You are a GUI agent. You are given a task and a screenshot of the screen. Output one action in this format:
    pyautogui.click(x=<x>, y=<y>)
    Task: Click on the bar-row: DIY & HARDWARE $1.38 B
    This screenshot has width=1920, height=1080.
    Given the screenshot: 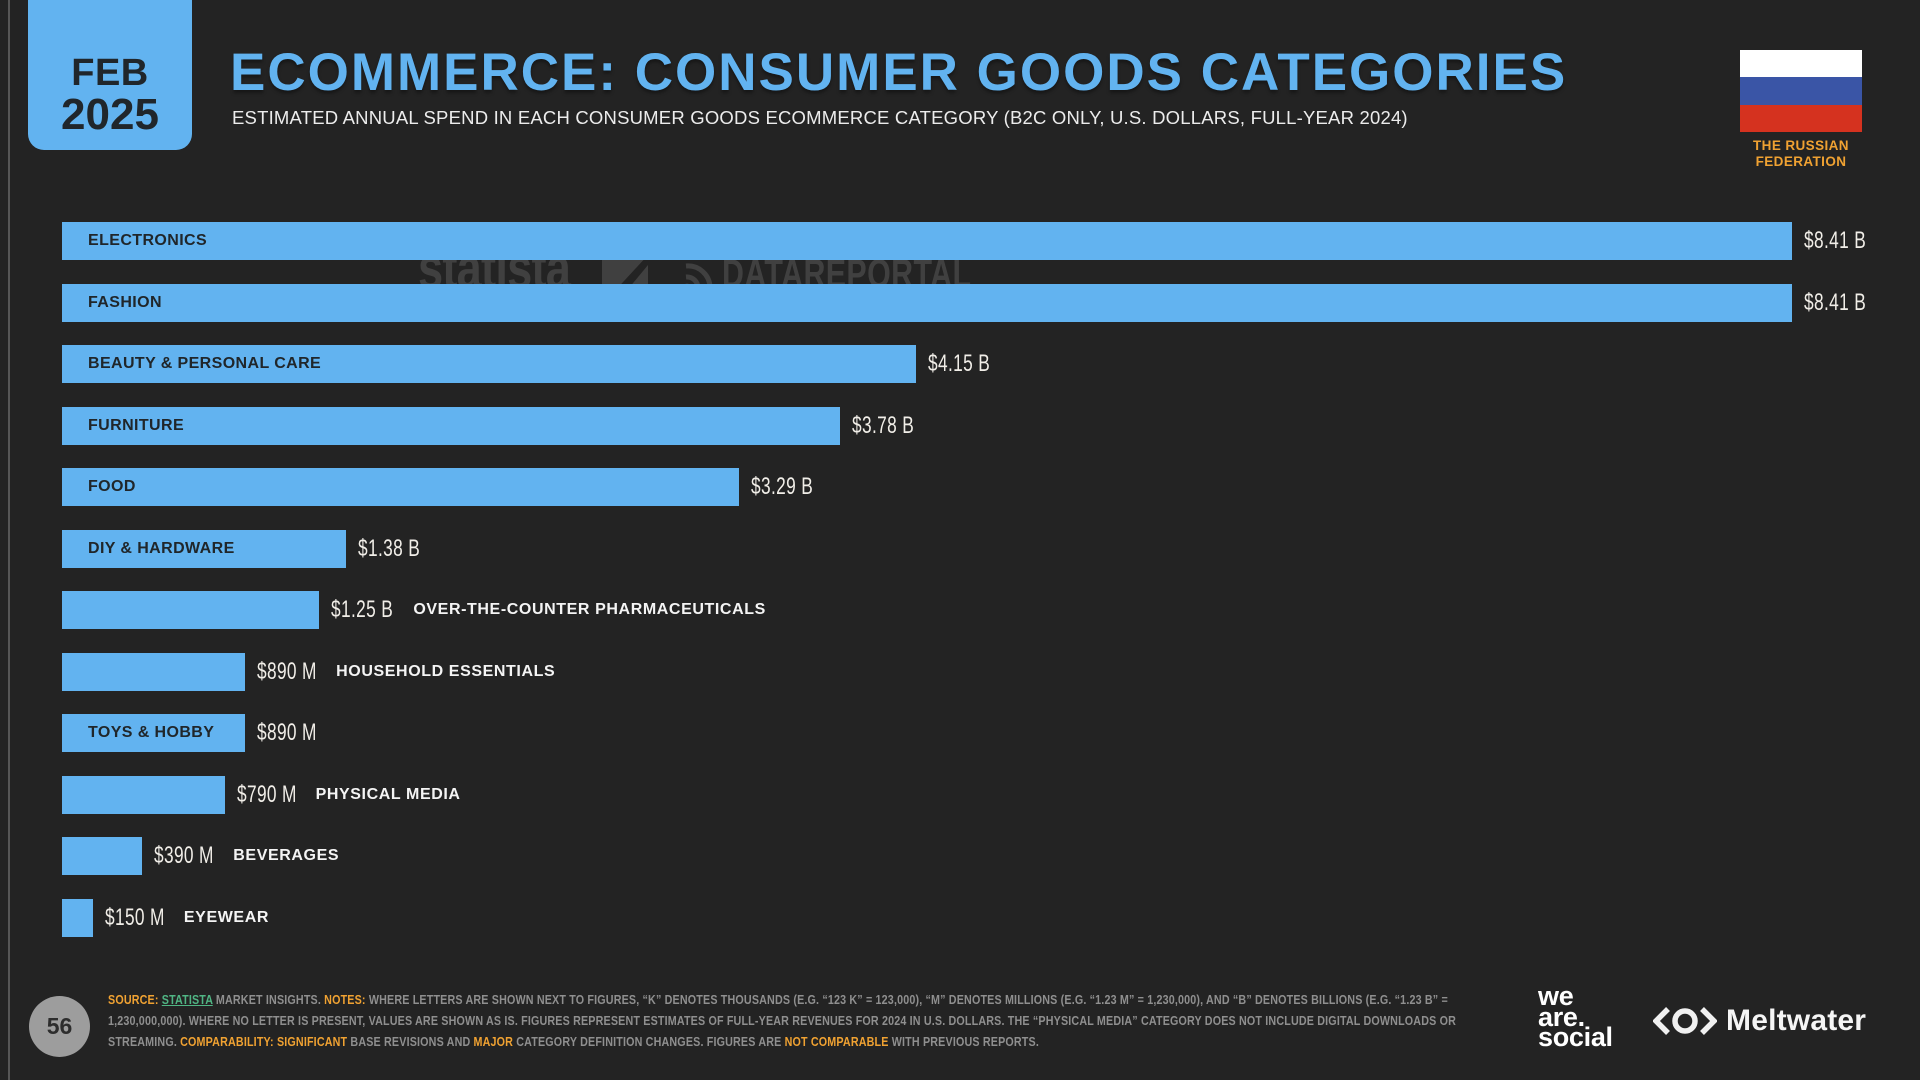 What is the action you would take?
    pyautogui.click(x=927, y=548)
    